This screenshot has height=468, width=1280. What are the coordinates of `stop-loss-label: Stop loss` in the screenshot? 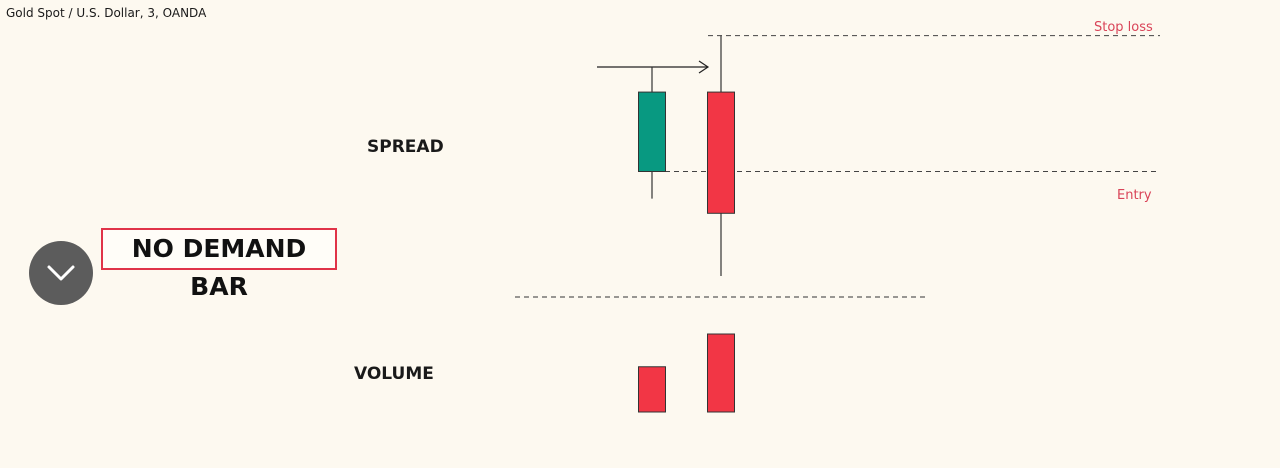 It's located at (1123, 27).